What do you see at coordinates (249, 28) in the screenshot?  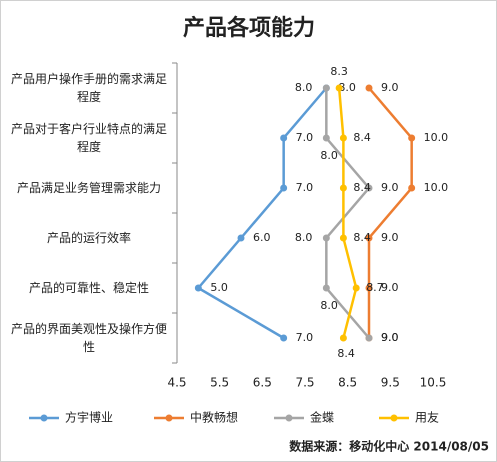 I see `chart-title: 产品各项能力` at bounding box center [249, 28].